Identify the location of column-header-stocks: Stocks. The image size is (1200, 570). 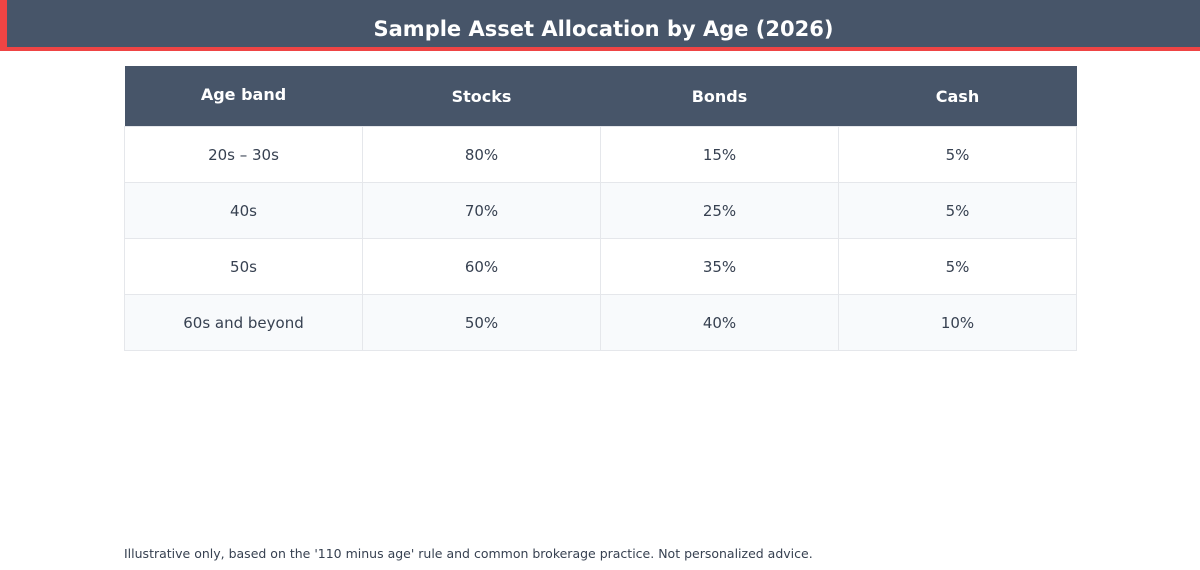
(481, 96).